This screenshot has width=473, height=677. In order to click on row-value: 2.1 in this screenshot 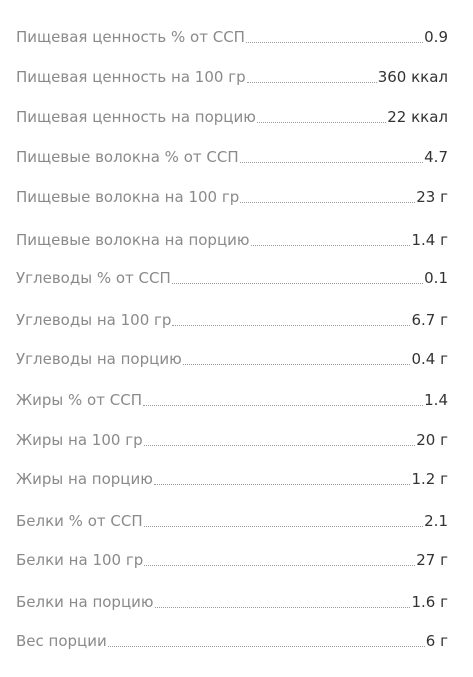, I will do `click(436, 521)`.